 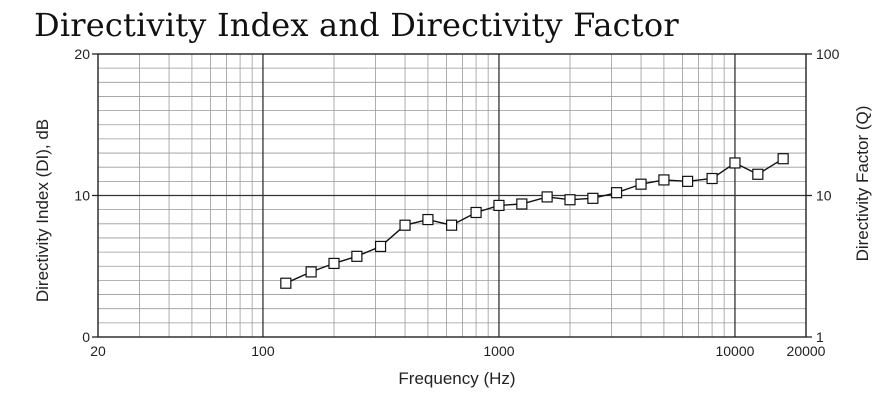 What do you see at coordinates (356, 25) in the screenshot?
I see `chart-title: Directivity Index and Directivity Factor` at bounding box center [356, 25].